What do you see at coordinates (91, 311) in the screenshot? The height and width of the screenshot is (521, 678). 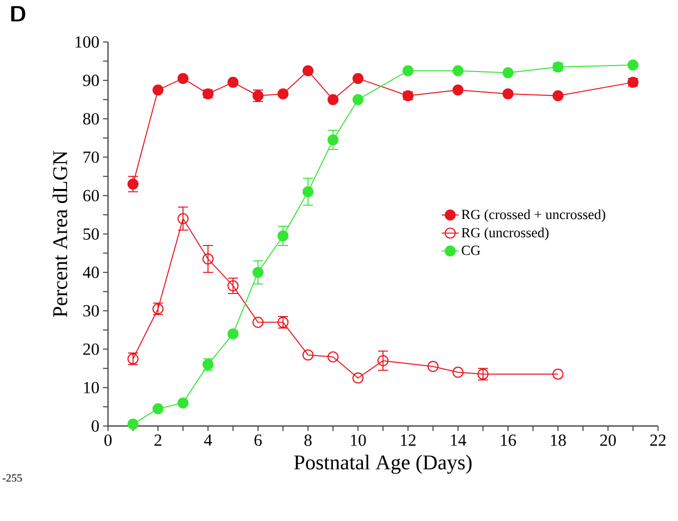 I see `y-tick-label: 30` at bounding box center [91, 311].